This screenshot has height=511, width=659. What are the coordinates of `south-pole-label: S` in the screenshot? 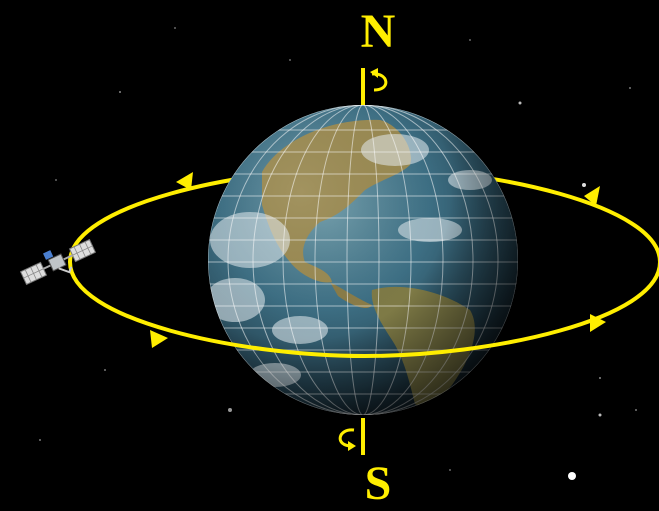 It's located at (378, 483).